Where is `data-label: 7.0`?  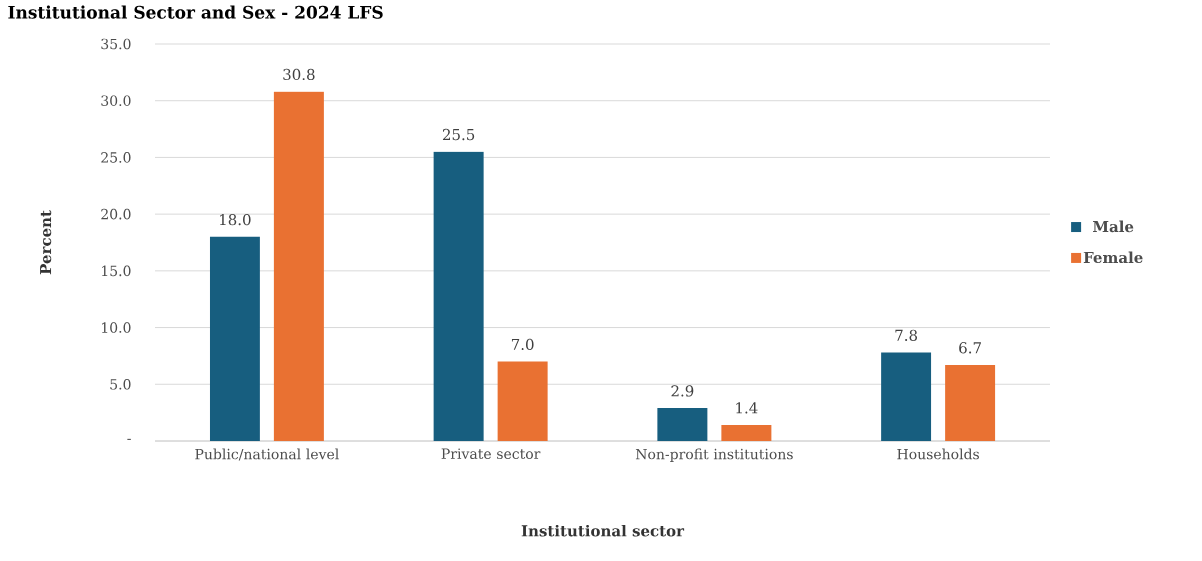
data-label: 7.0 is located at coordinates (522, 344).